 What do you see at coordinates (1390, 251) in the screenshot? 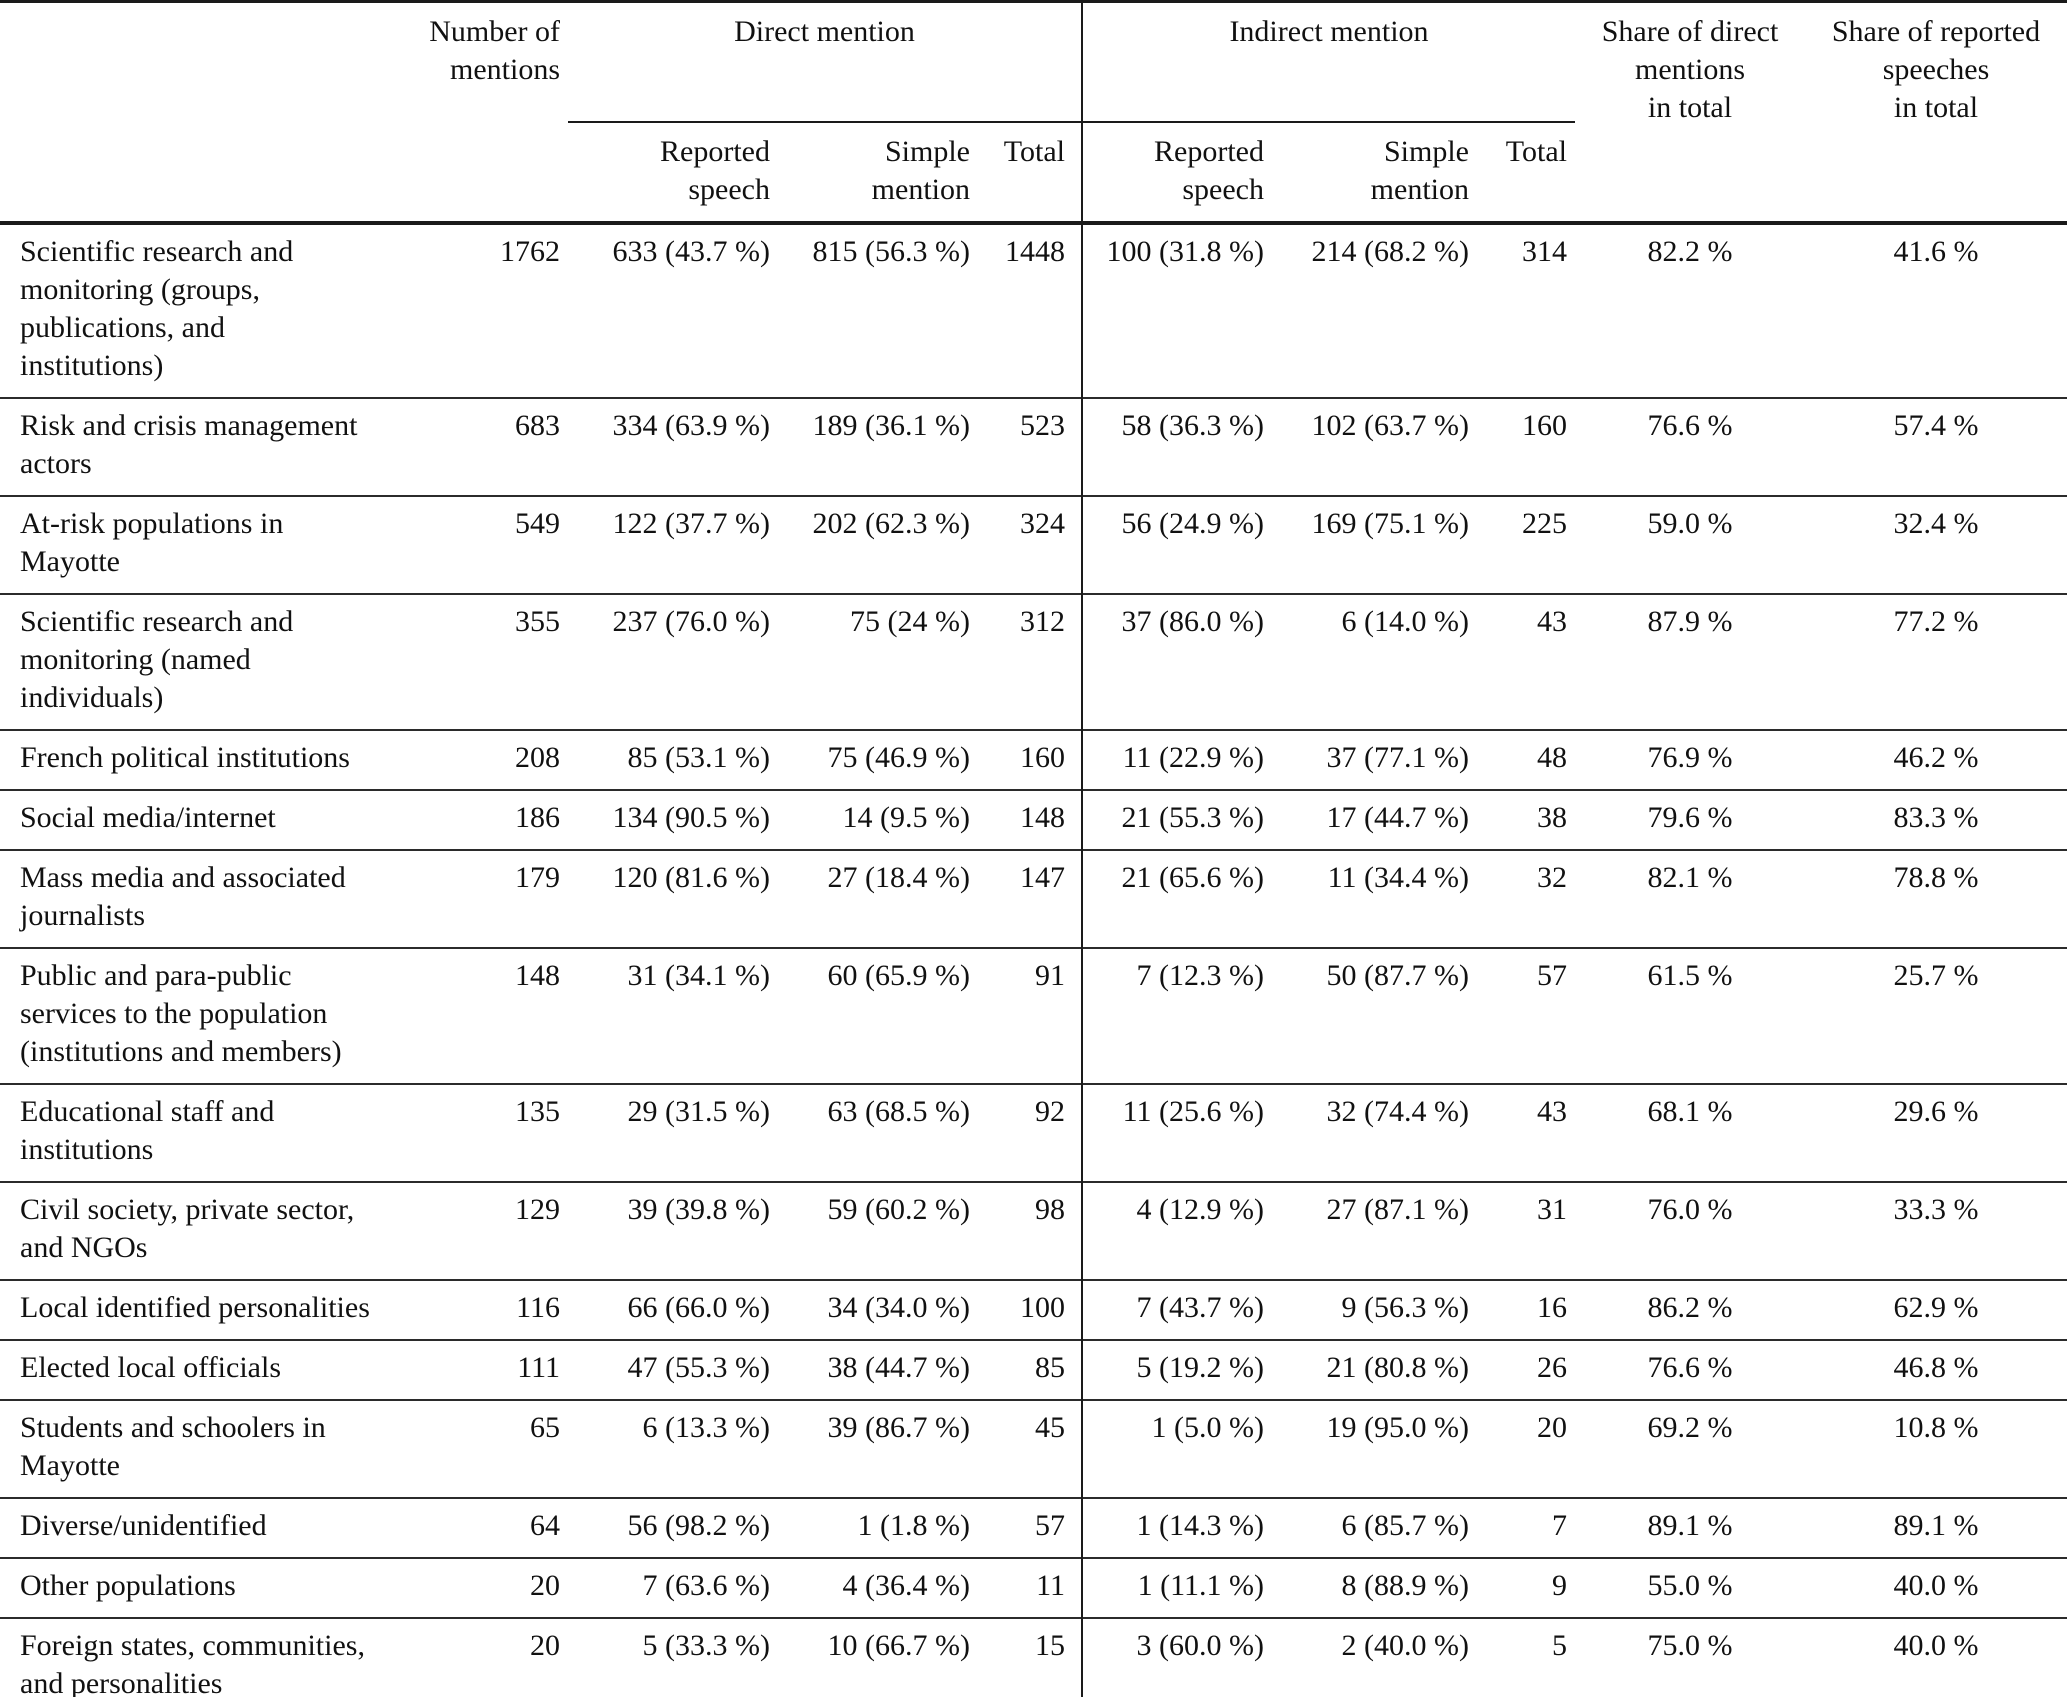
I see `cell-indirect-simple: 214 (68.2 %)` at bounding box center [1390, 251].